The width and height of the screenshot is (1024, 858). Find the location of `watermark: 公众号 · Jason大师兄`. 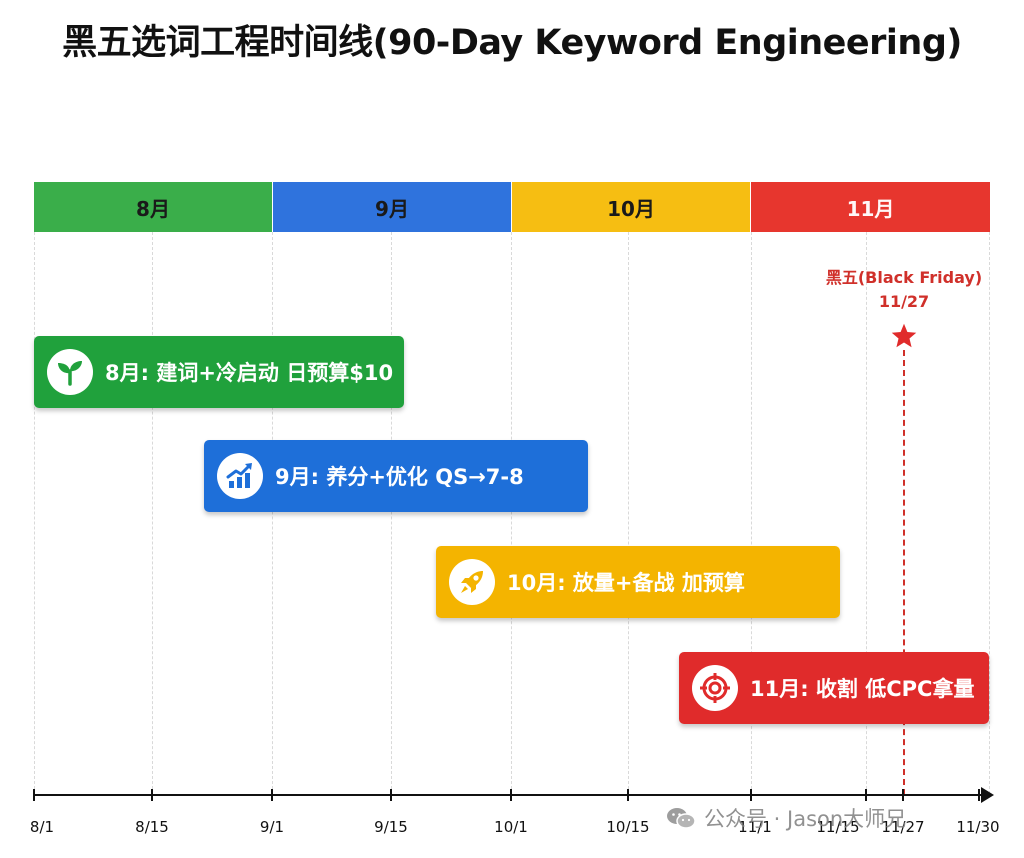

watermark: 公众号 · Jason大师兄 is located at coordinates (786, 818).